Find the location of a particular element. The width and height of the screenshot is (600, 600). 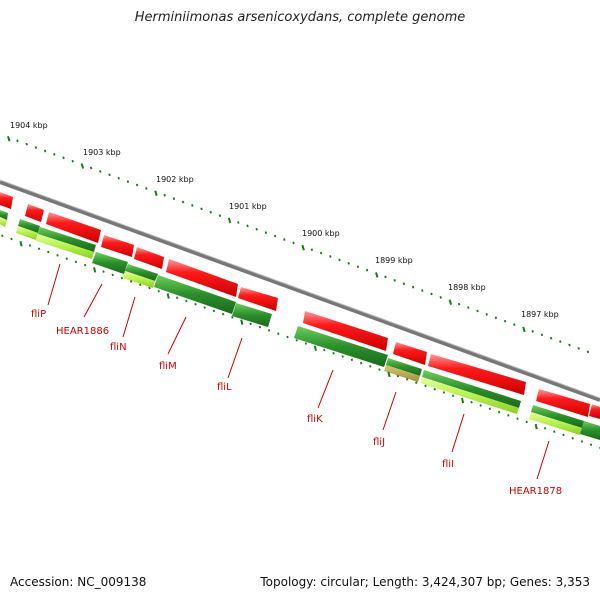

gene-label-flik: fliK is located at coordinates (315, 419).